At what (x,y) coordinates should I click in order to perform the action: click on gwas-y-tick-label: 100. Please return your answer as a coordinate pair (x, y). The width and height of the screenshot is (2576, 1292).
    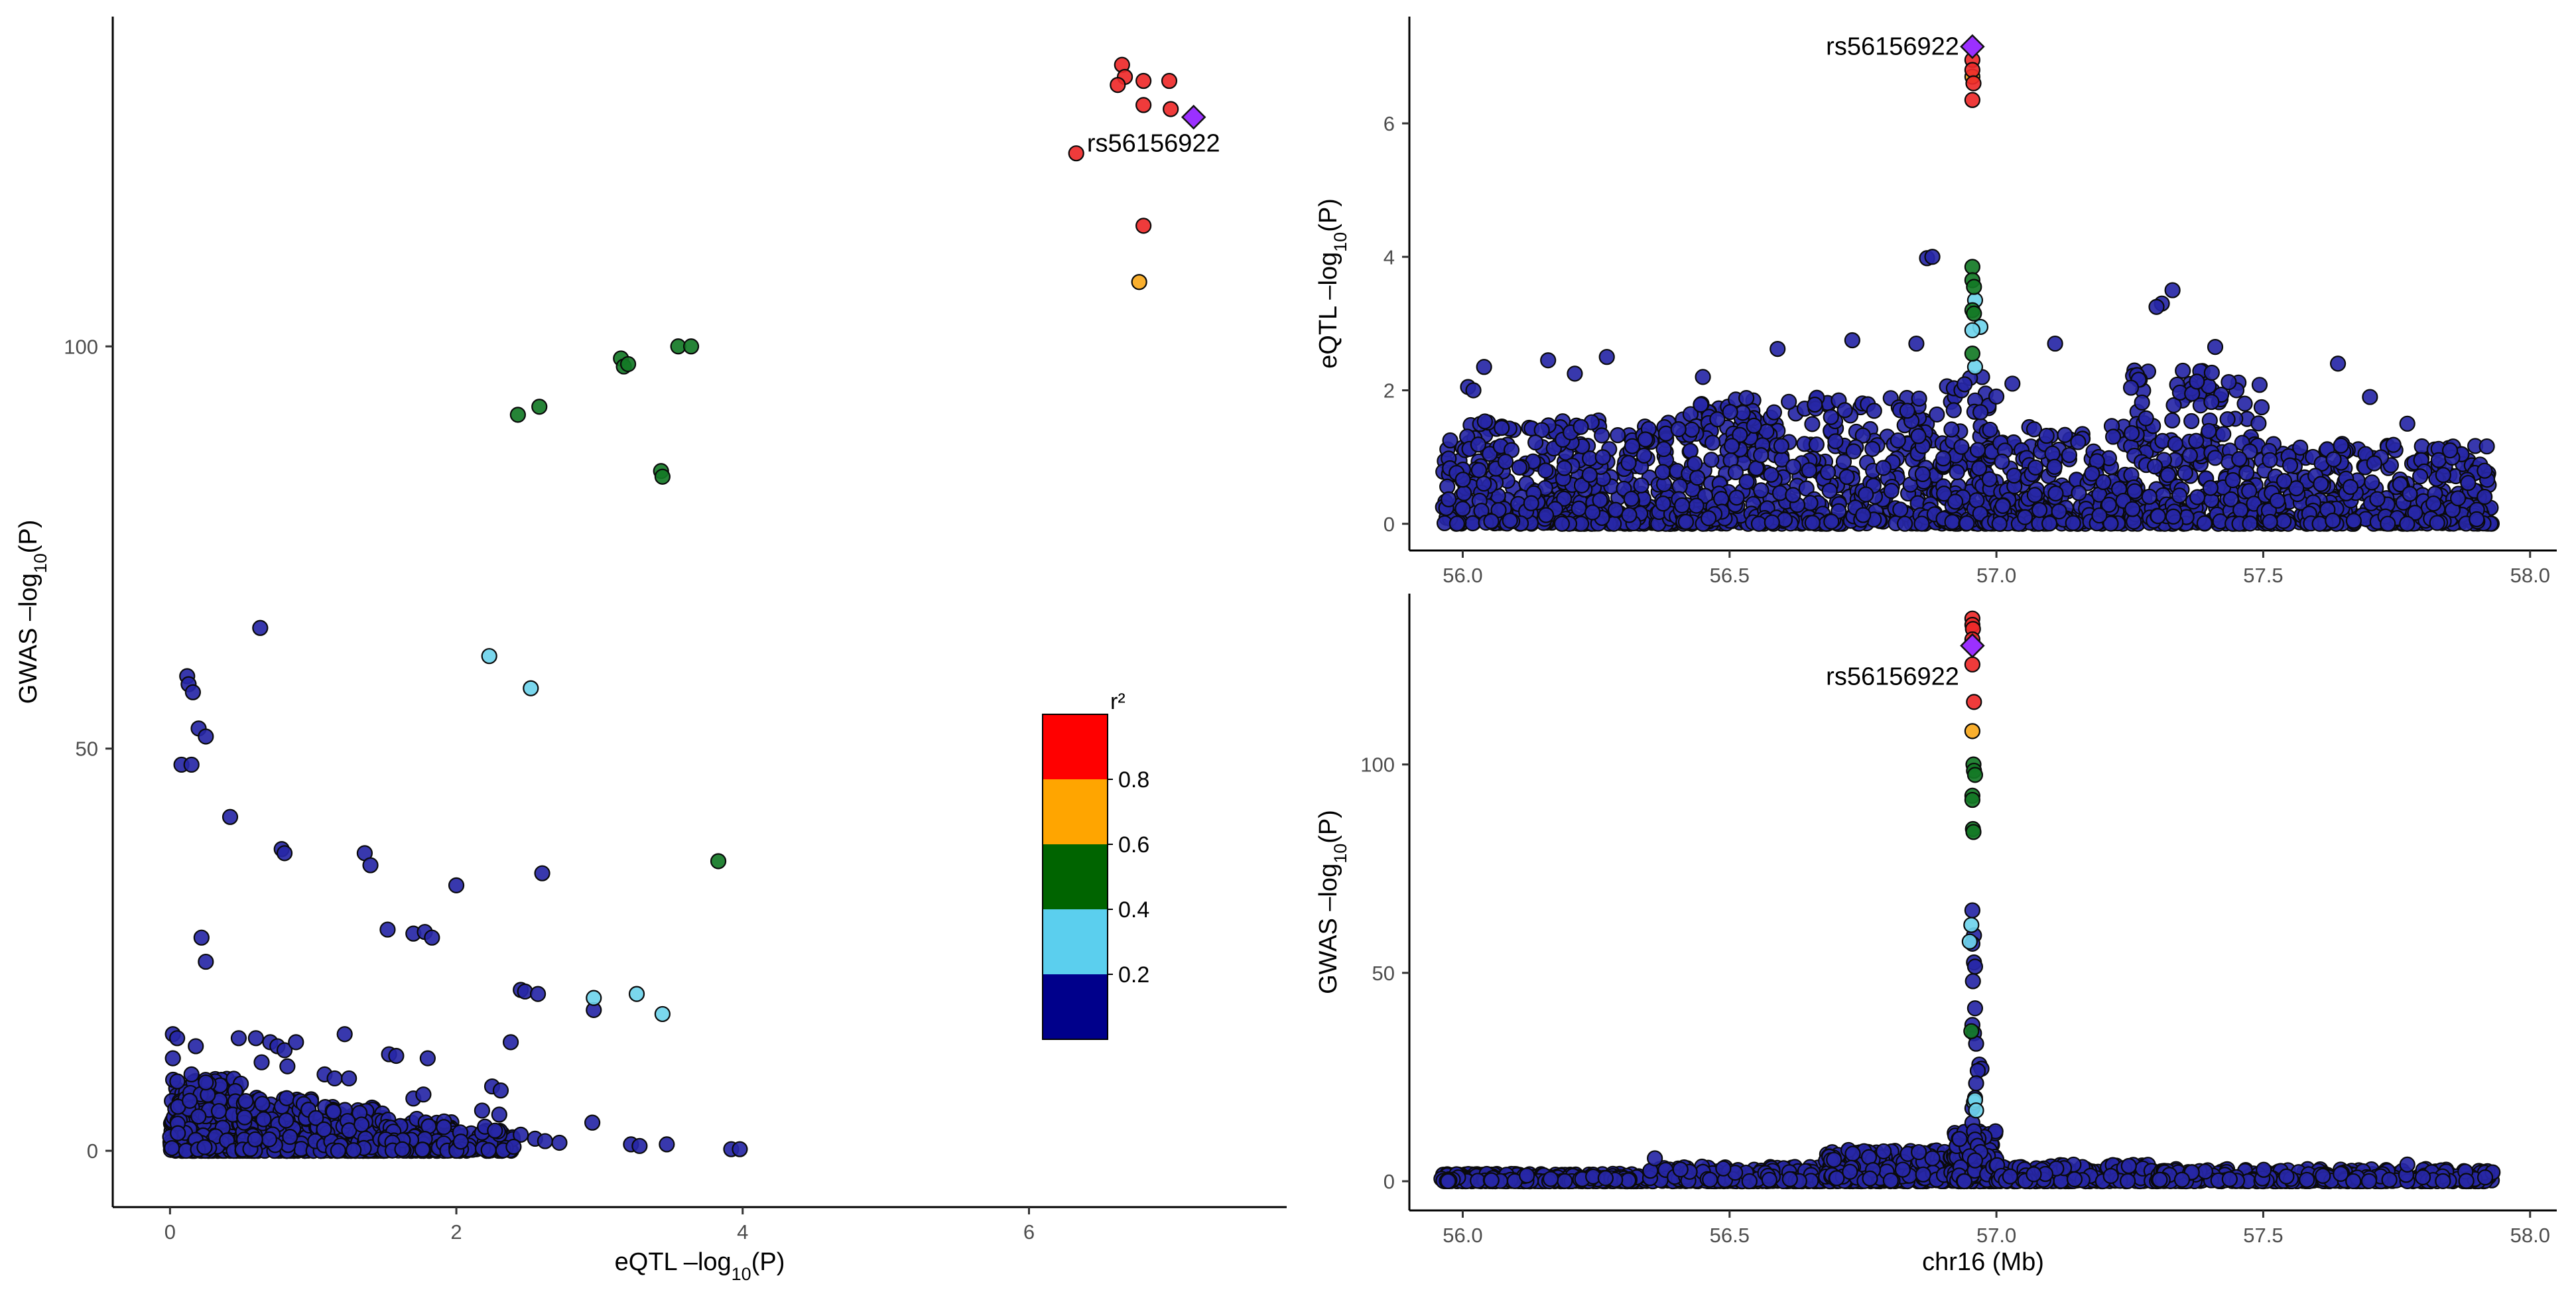
    Looking at the image, I should click on (1378, 765).